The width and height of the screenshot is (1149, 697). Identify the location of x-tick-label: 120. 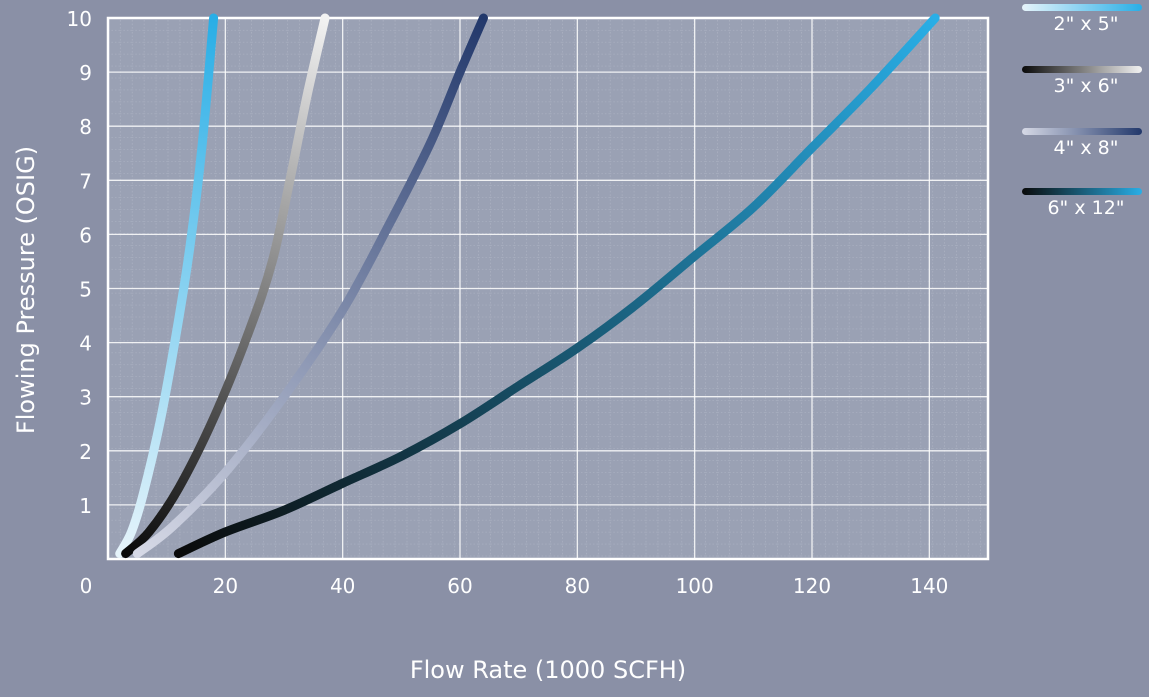
(812, 586).